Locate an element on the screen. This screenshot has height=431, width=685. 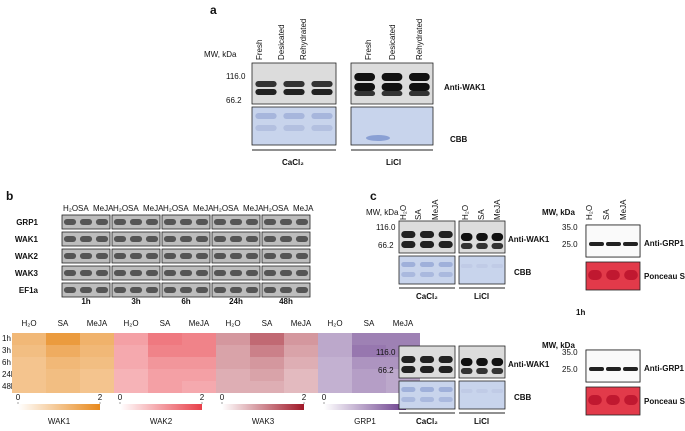
mw-marker: 116.0 is located at coordinates (236, 76).